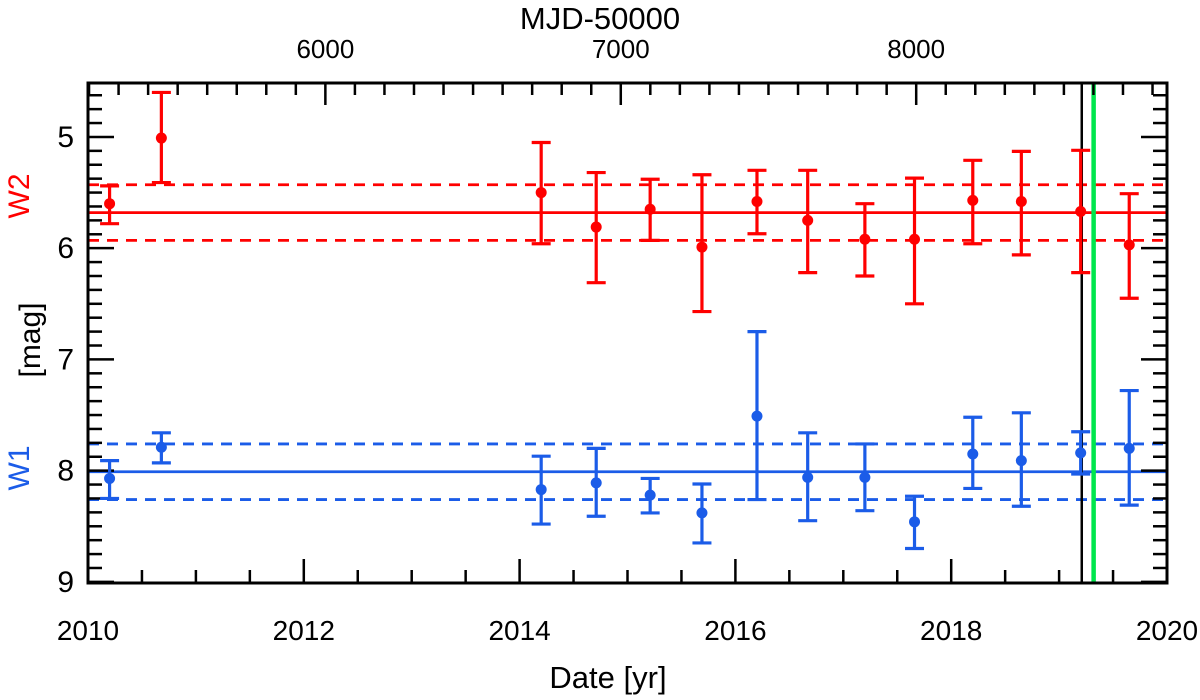 This screenshot has width=1200, height=700. I want to click on x-tick-label: 2016, so click(735, 630).